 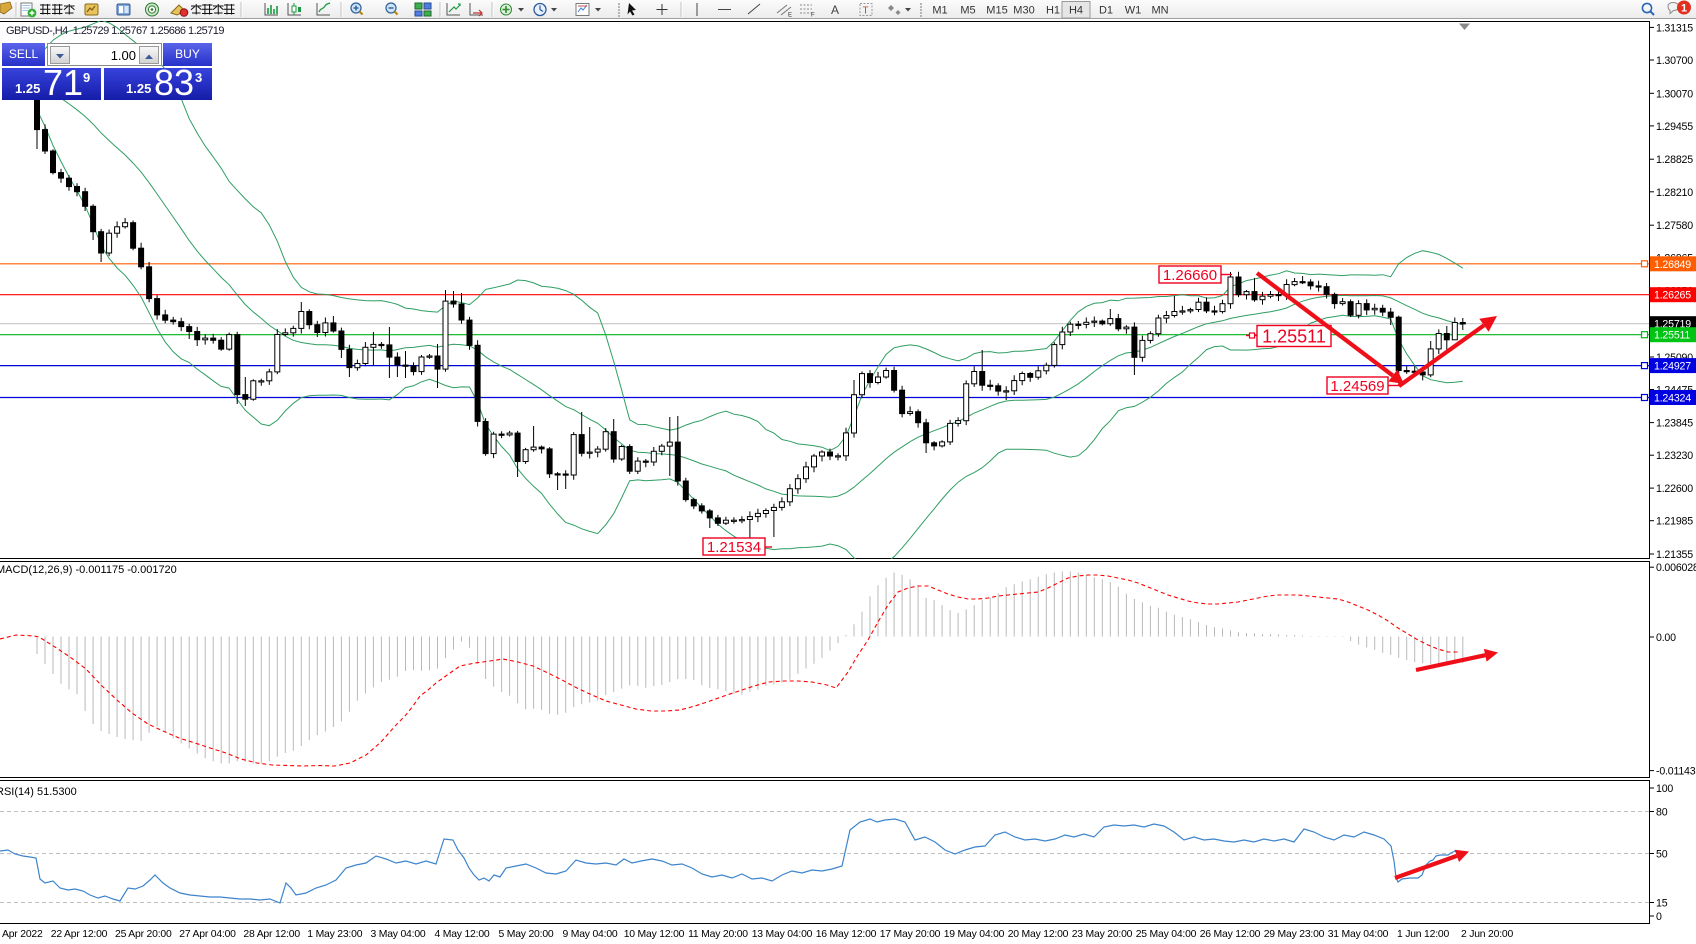 What do you see at coordinates (813, 16) in the screenshot?
I see `svg-text: F` at bounding box center [813, 16].